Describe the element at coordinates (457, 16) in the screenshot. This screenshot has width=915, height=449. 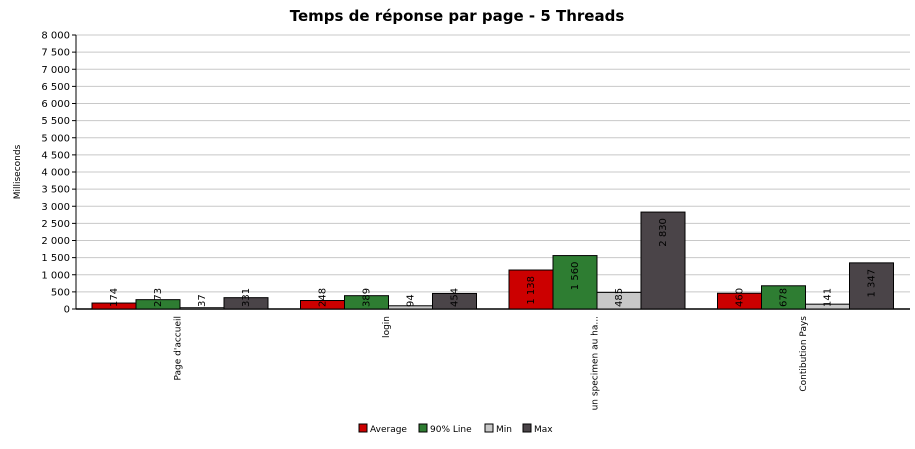
I see `chart-title: Temps de réponse par page - 5 Threads` at that location.